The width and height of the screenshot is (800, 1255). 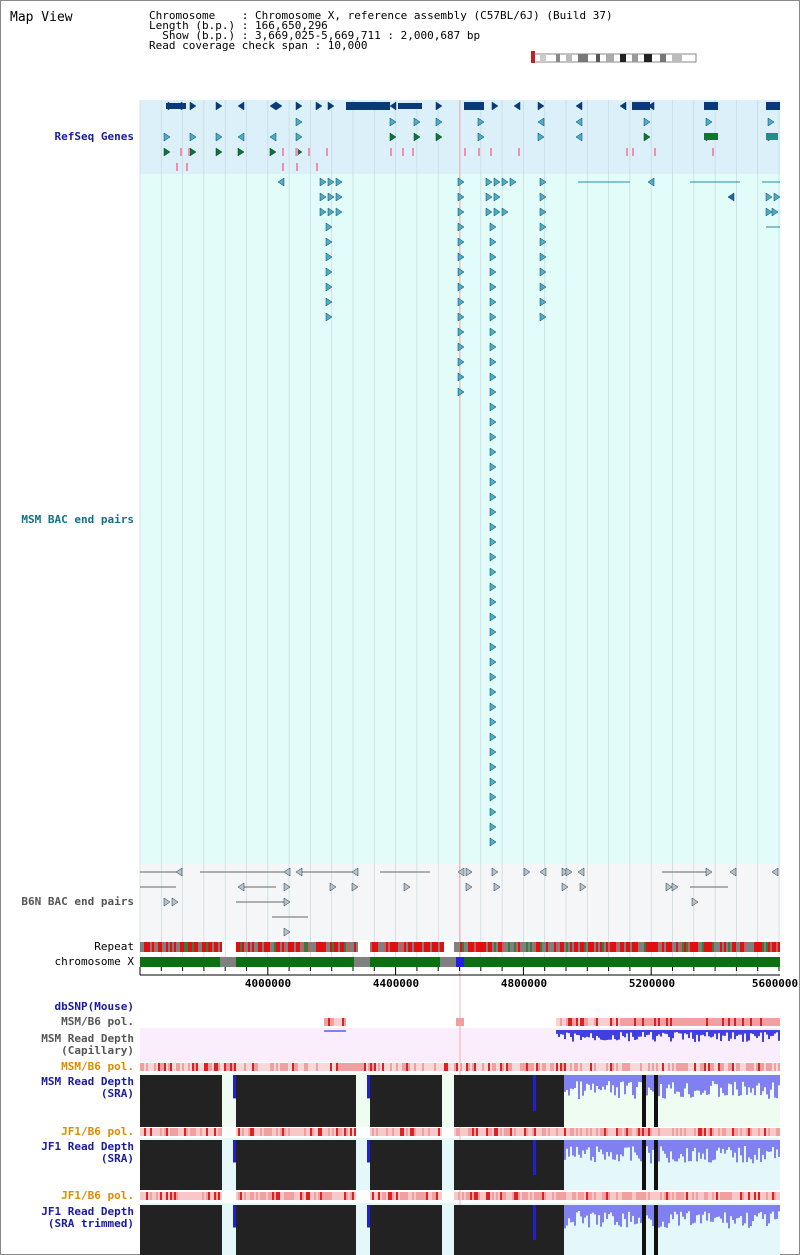 I want to click on label-jf1-sra-2: (SRA), so click(x=117, y=1158).